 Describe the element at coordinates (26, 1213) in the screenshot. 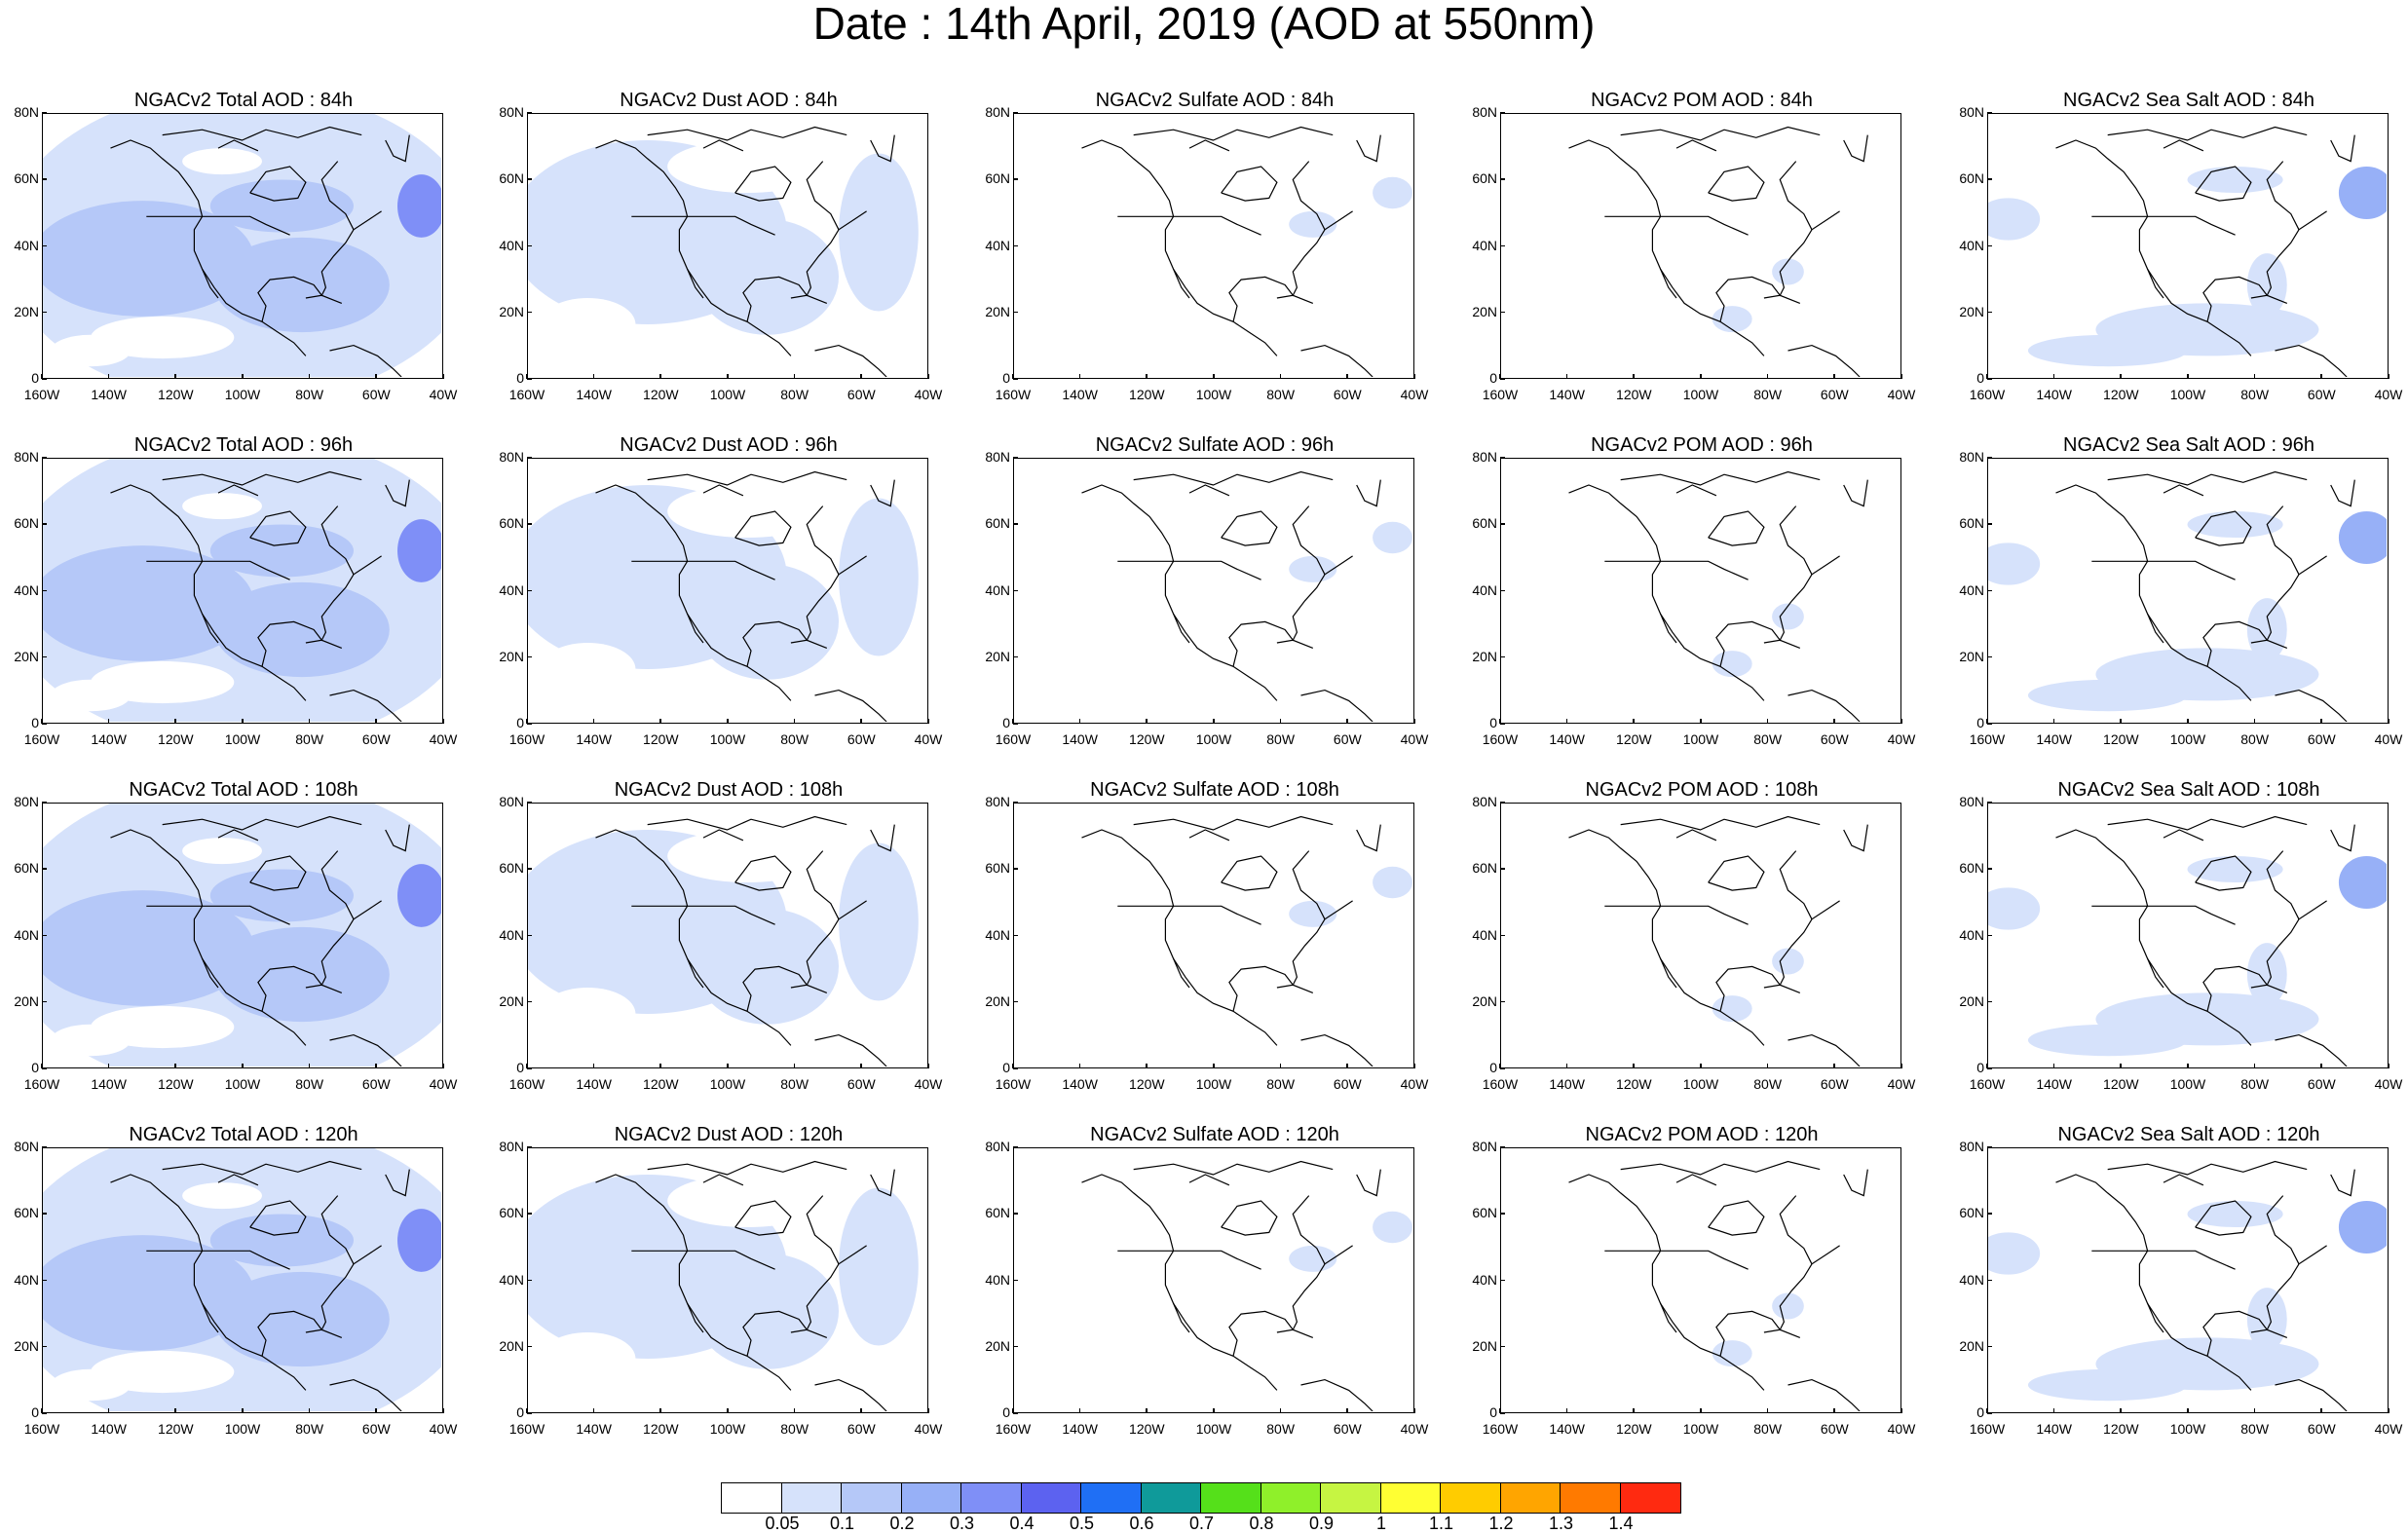

I see `lat-label: 60N` at that location.